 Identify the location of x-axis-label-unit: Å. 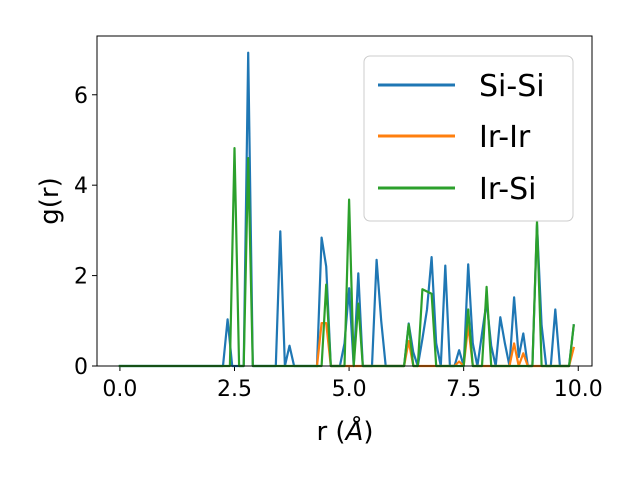
(354, 431).